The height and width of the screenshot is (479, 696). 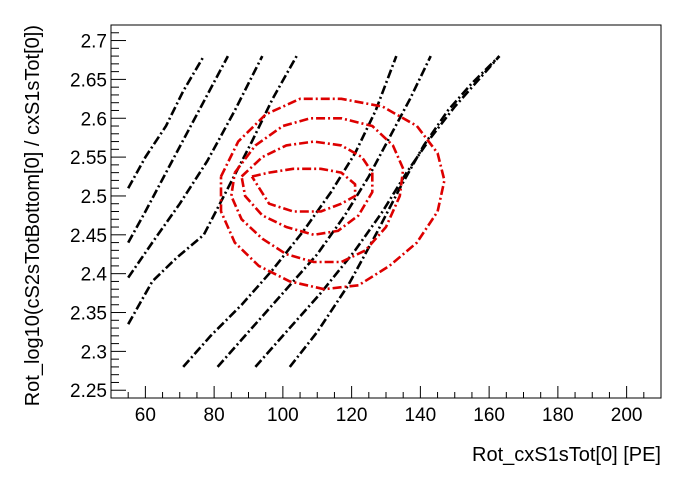 What do you see at coordinates (283, 415) in the screenshot?
I see `x-tick-label: 100` at bounding box center [283, 415].